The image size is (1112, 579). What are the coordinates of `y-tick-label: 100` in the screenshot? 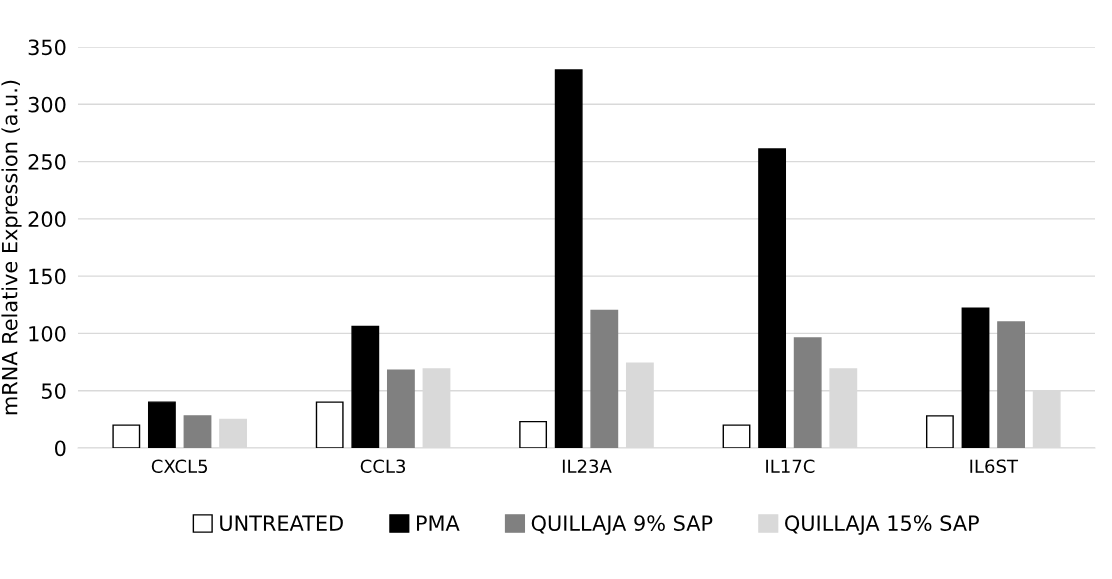 It's located at (47, 333).